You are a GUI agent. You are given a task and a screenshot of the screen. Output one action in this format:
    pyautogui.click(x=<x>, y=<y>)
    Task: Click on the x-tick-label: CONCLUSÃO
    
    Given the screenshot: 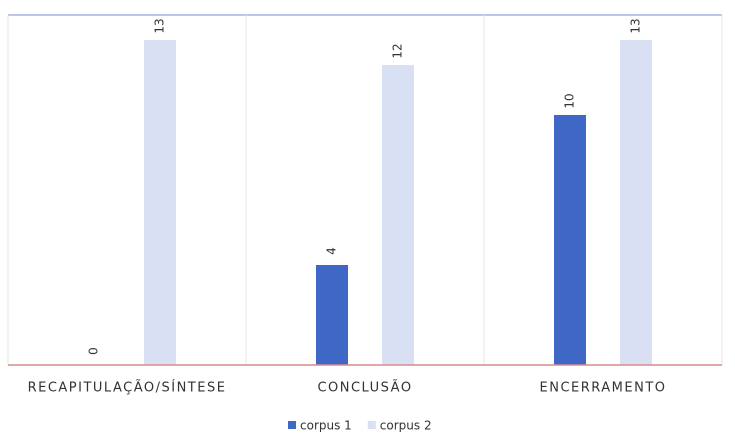 What is the action you would take?
    pyautogui.click(x=364, y=388)
    